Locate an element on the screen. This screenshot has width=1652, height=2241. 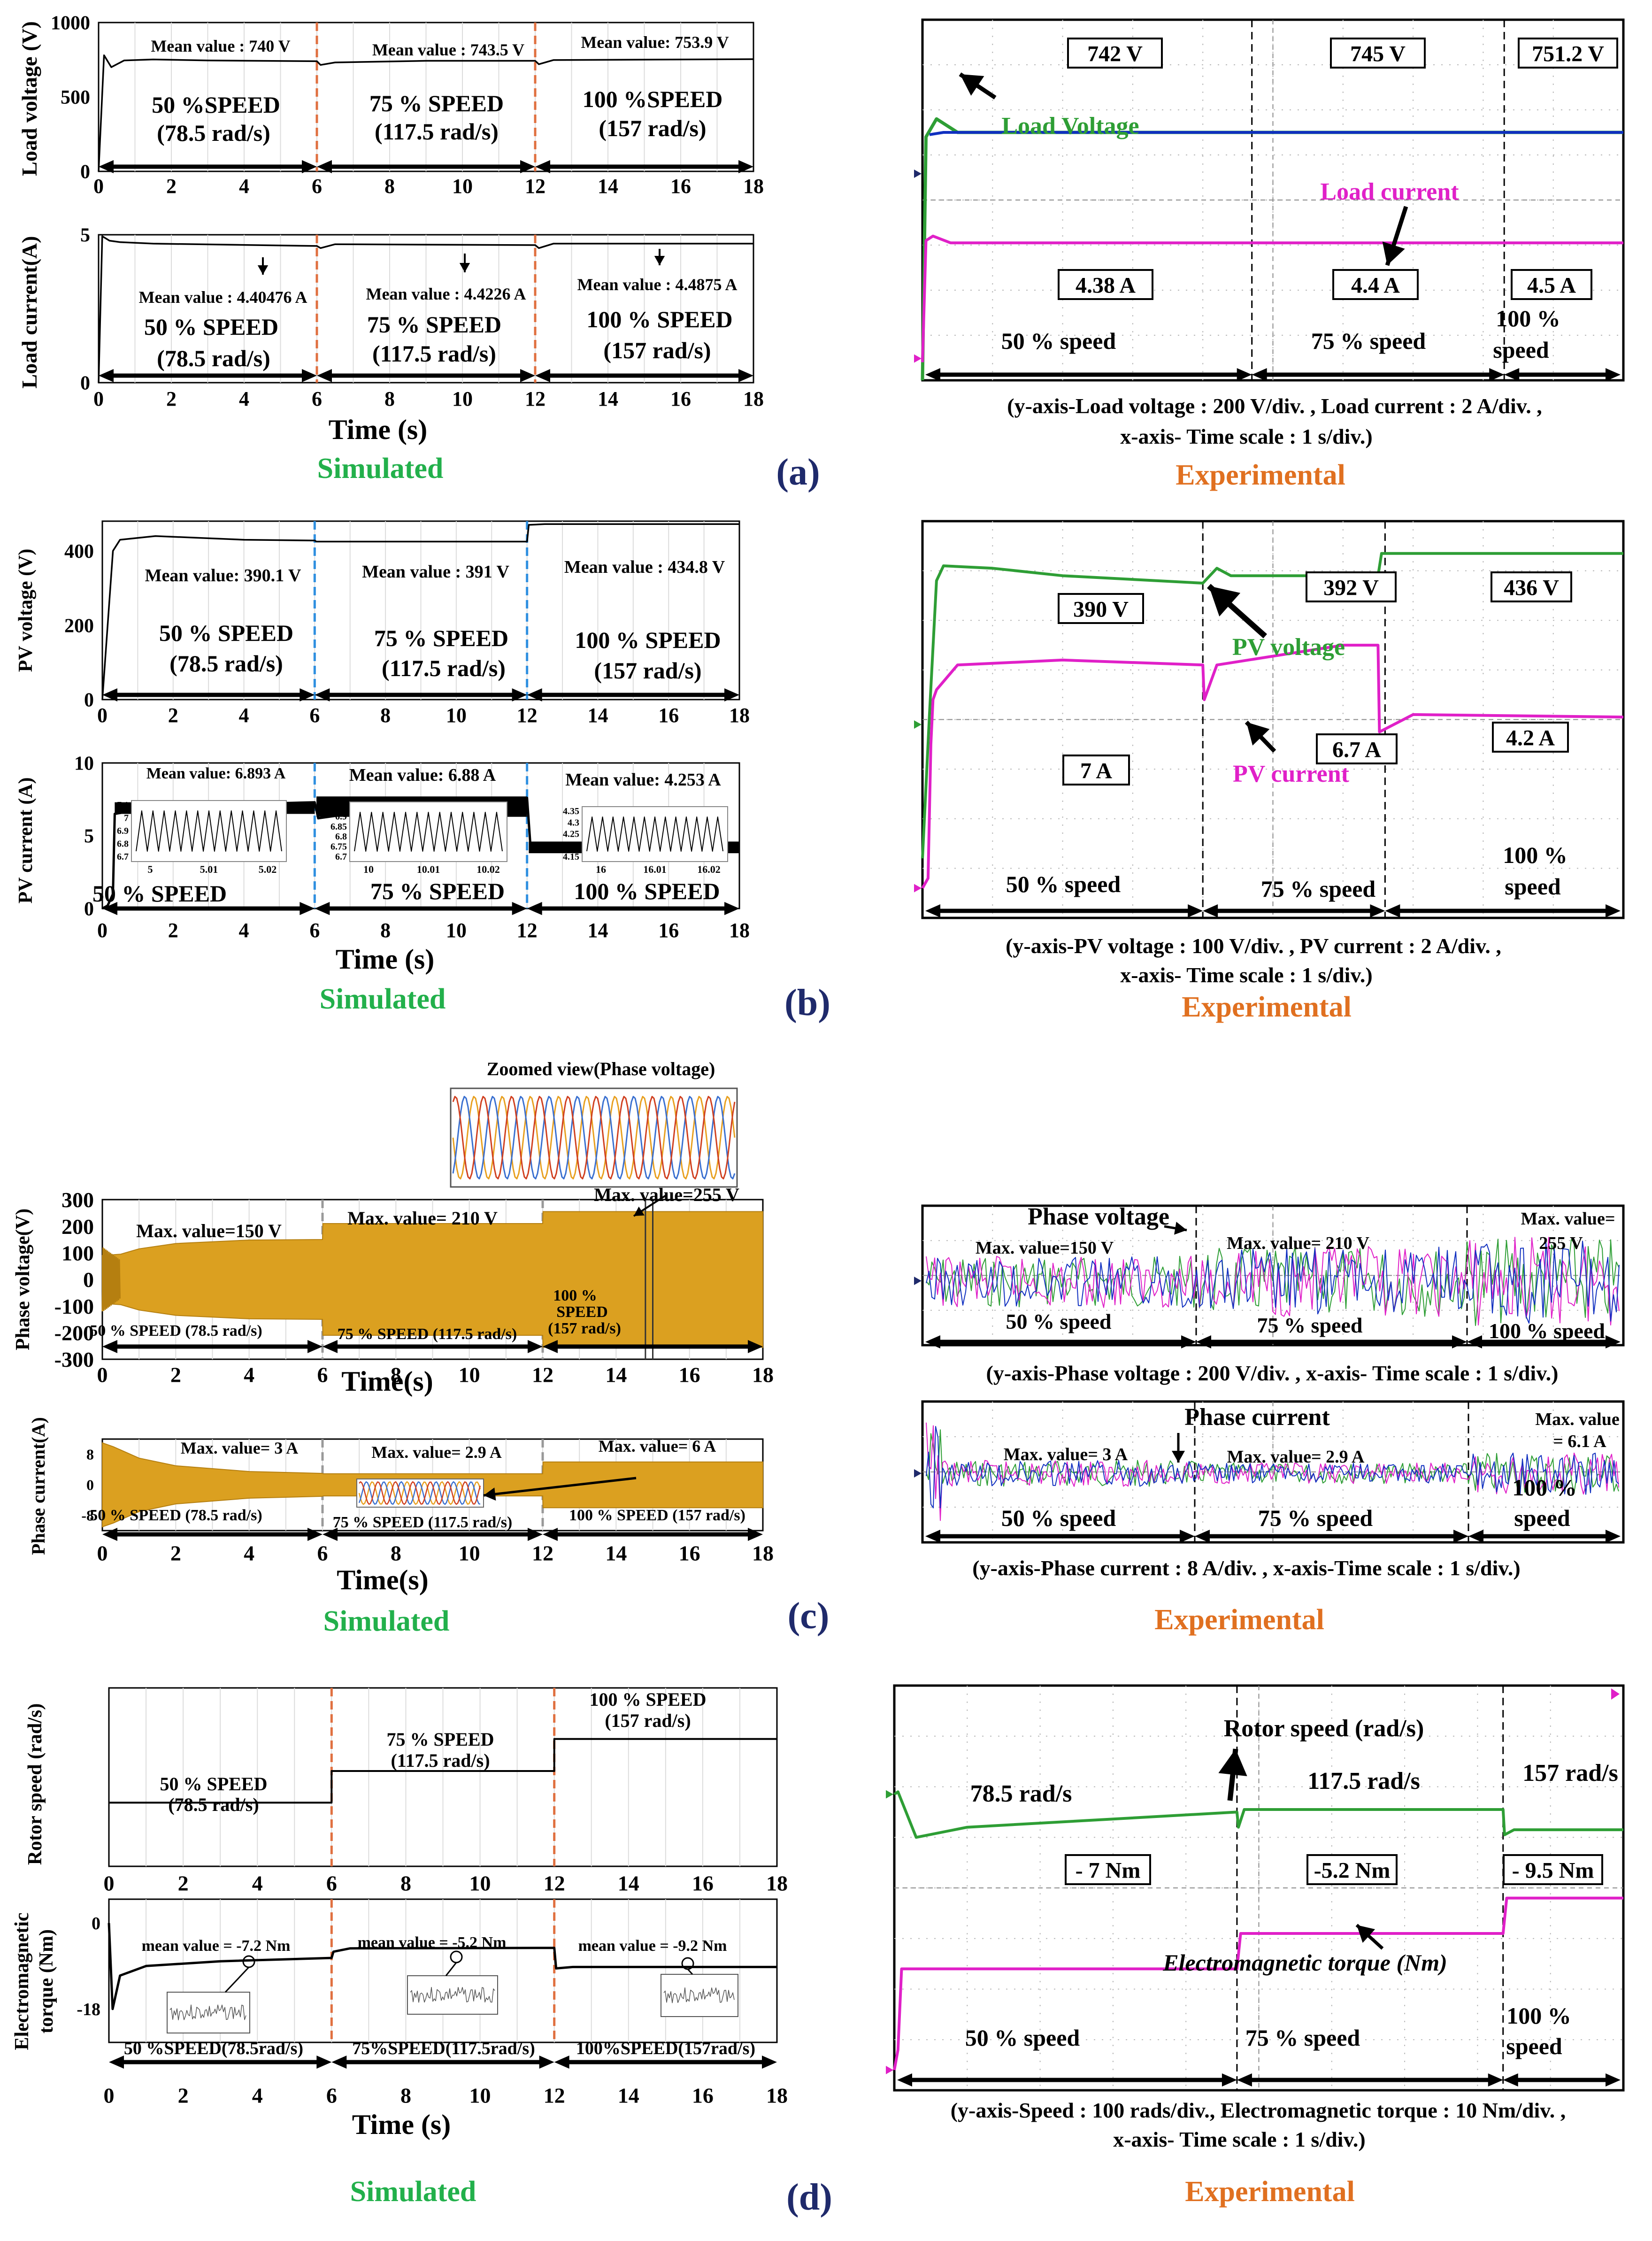
scope-noise is located at coordinates (1273, 1281).